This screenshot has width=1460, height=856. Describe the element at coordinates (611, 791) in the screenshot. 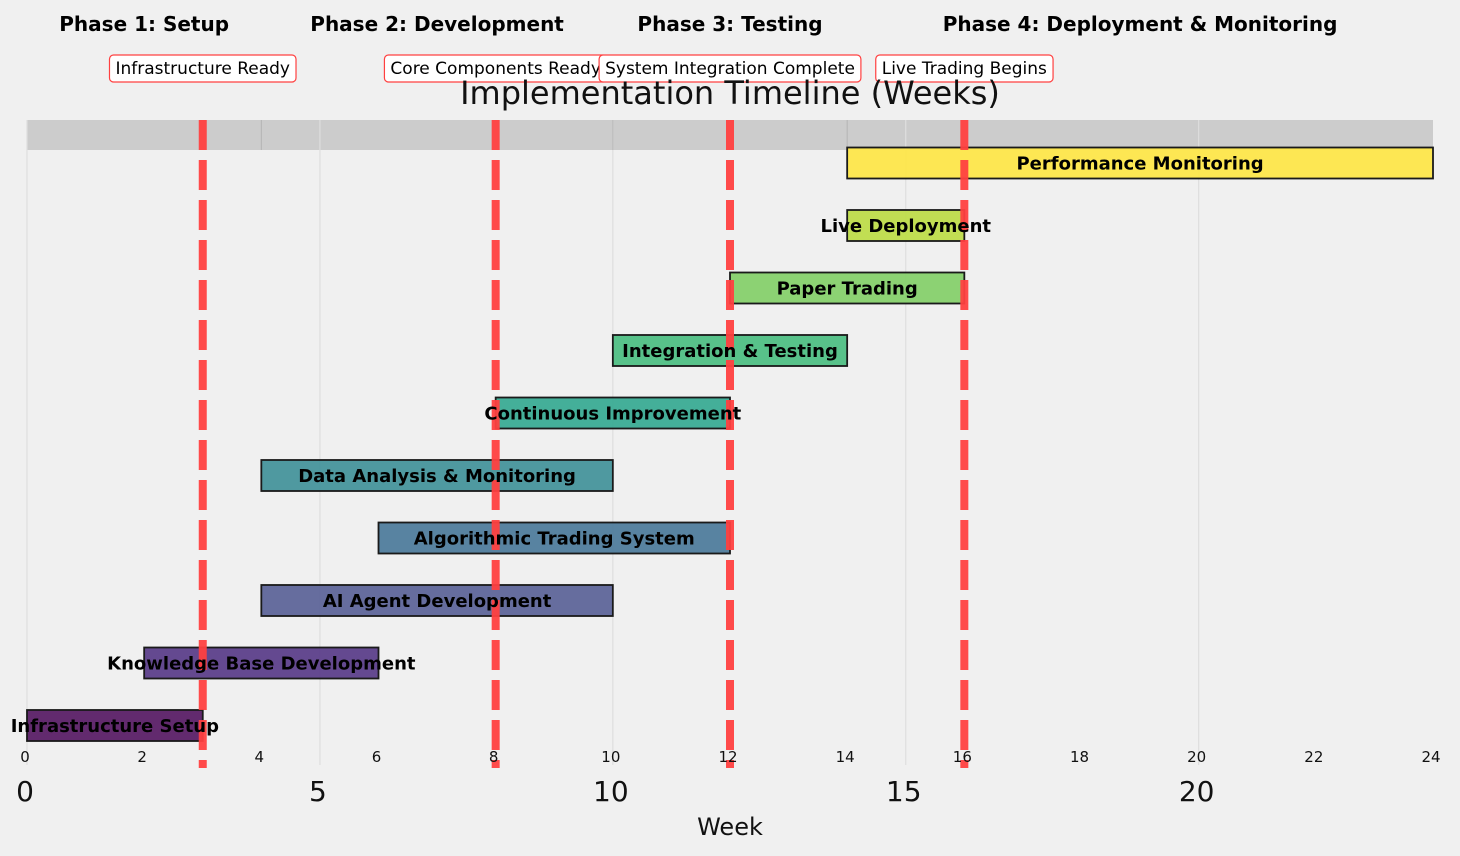

I see `major-tick-label: 10` at that location.